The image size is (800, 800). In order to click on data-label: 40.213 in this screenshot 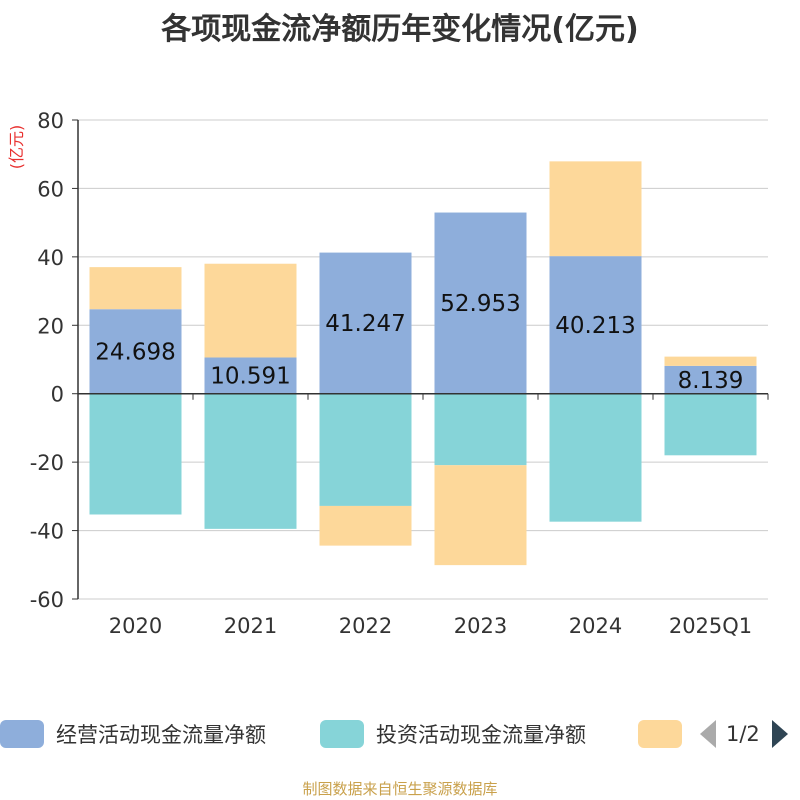, I will do `click(595, 326)`.